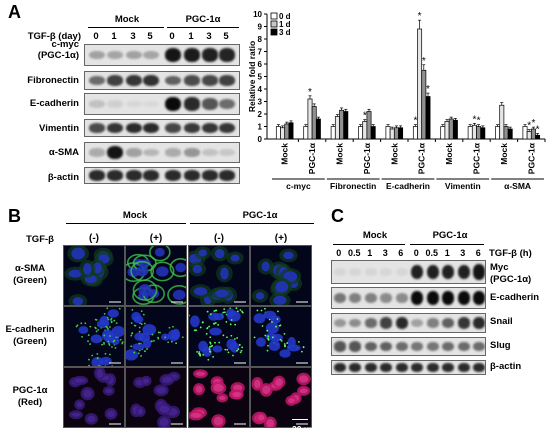 Image resolution: width=550 pixels, height=445 pixels. I want to click on panel-a-row-label: α-SMA, so click(63, 152).